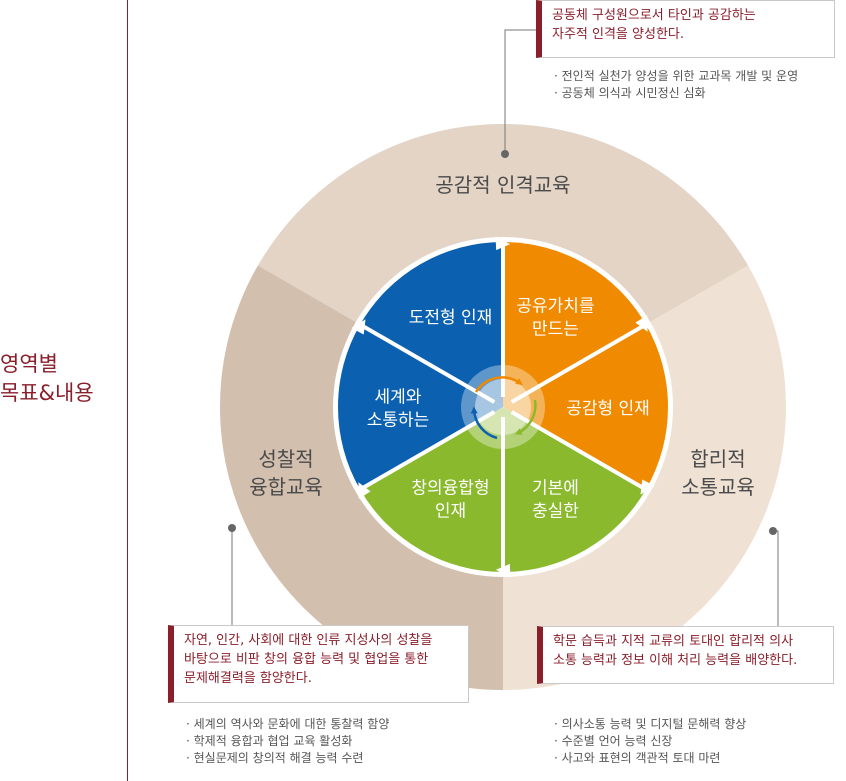 Image resolution: width=846 pixels, height=781 pixels. I want to click on goal-box-empathy: 공동체 구성원으로서 타인과 공감하는 자주적 인격을 양성한다., so click(685, 29).